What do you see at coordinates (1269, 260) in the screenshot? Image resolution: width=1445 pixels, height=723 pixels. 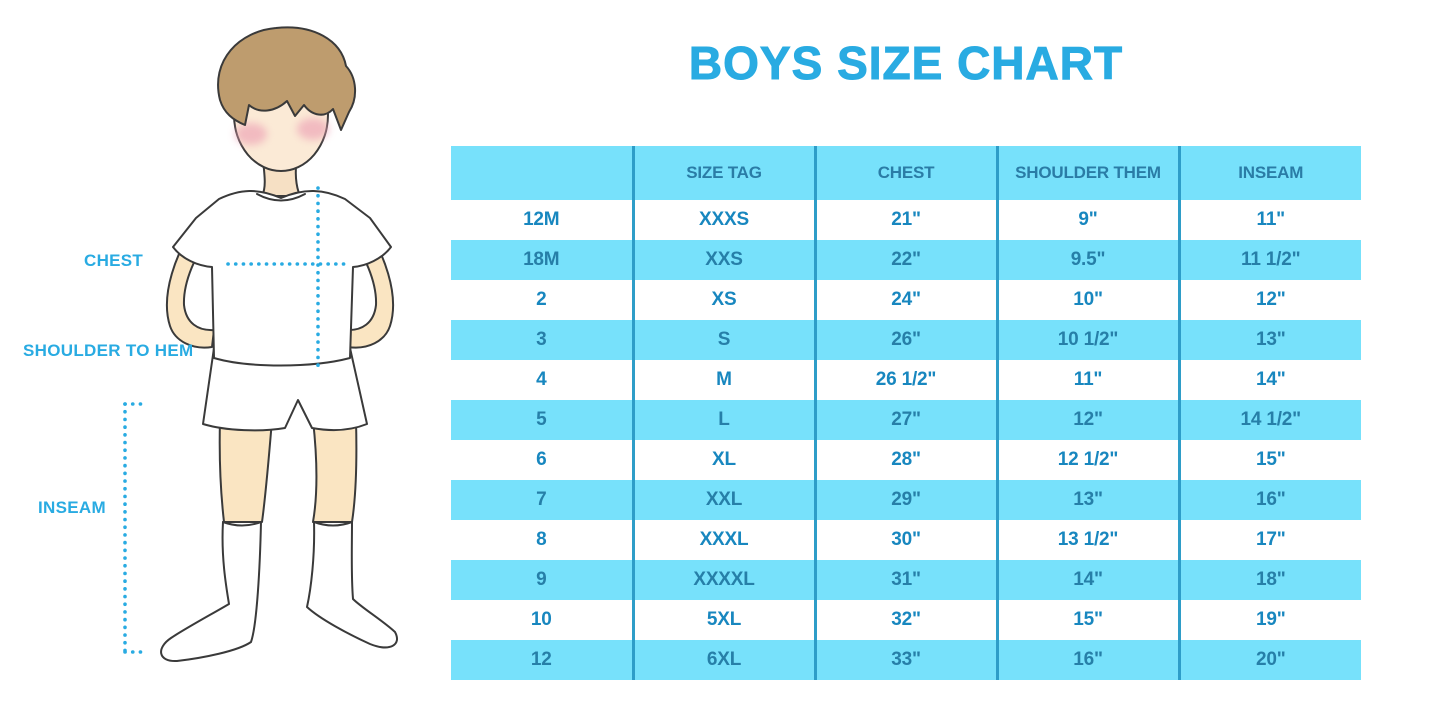 I see `table-cell: 11 1/2"` at bounding box center [1269, 260].